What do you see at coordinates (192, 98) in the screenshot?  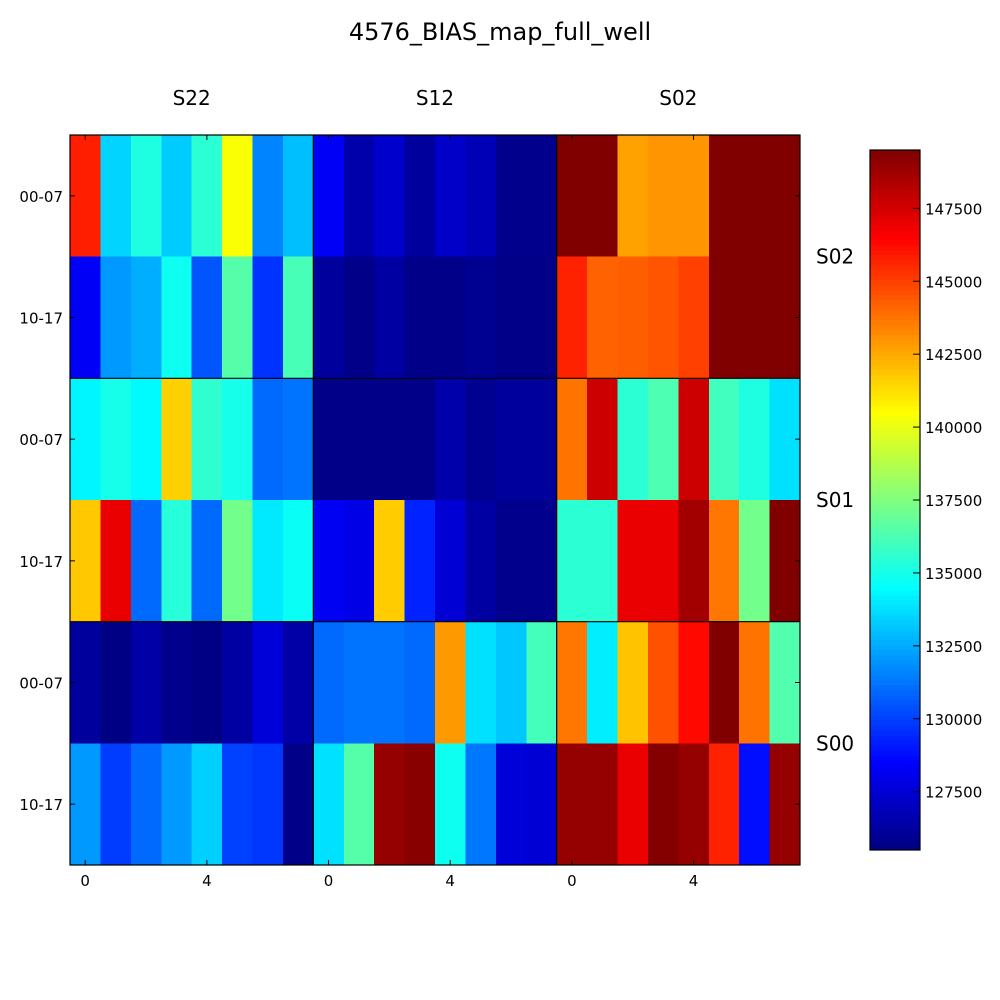 I see `column-group-label: S22` at bounding box center [192, 98].